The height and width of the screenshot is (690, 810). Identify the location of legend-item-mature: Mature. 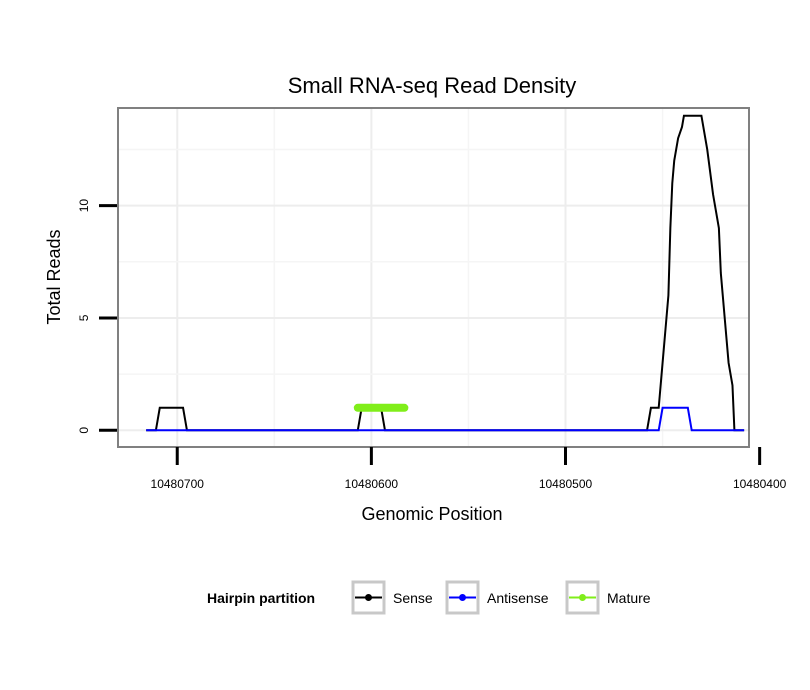
(608, 597).